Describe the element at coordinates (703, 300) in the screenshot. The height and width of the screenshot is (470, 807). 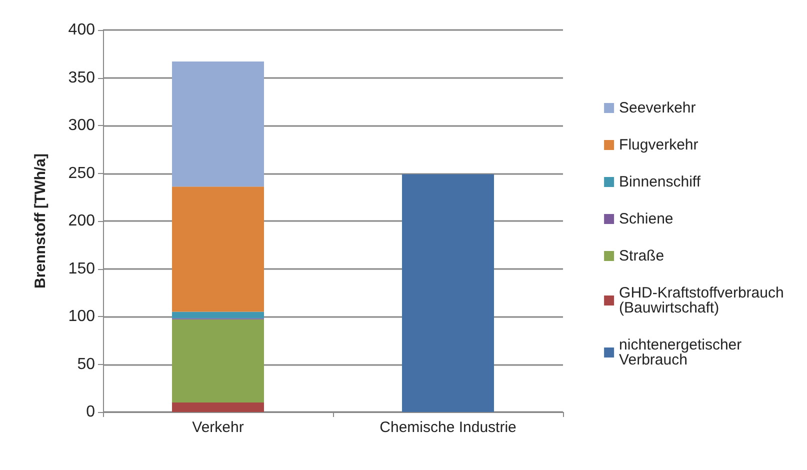
I see `legend-label: GHD-Kraftstoffverbrauch (Bauwirtschaft)` at that location.